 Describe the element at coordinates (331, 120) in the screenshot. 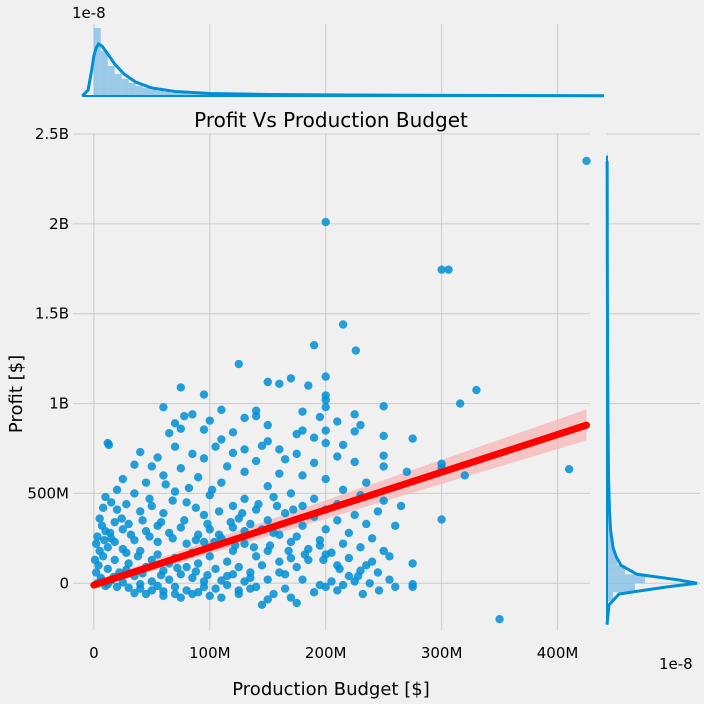

I see `chart-title: Profit Vs Production Budget` at that location.